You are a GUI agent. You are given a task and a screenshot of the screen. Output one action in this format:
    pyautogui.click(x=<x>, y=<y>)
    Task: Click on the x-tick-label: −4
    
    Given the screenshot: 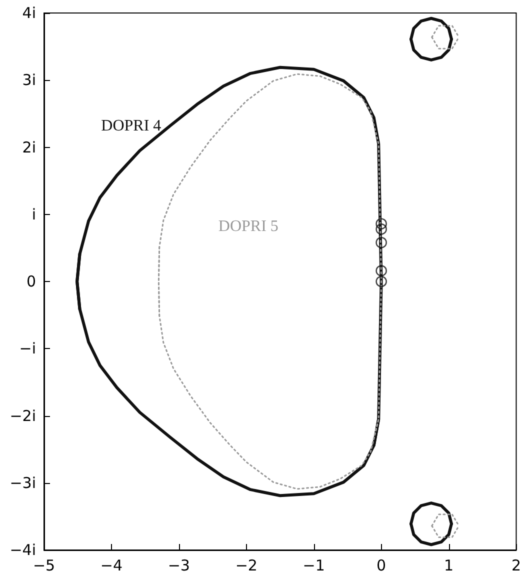 What is the action you would take?
    pyautogui.click(x=111, y=565)
    